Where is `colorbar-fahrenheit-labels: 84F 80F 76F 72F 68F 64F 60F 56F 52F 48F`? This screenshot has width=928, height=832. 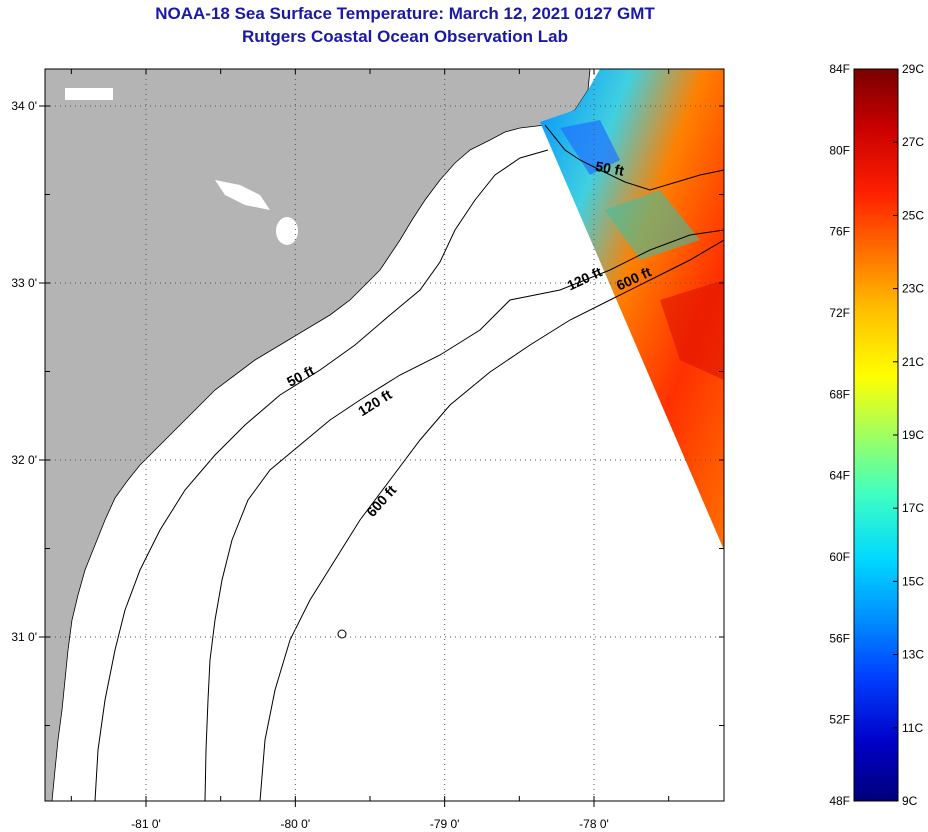
colorbar-fahrenheit-labels: 84F 80F 76F 72F 68F 64F 60F 56F 52F 48F is located at coordinates (839, 435).